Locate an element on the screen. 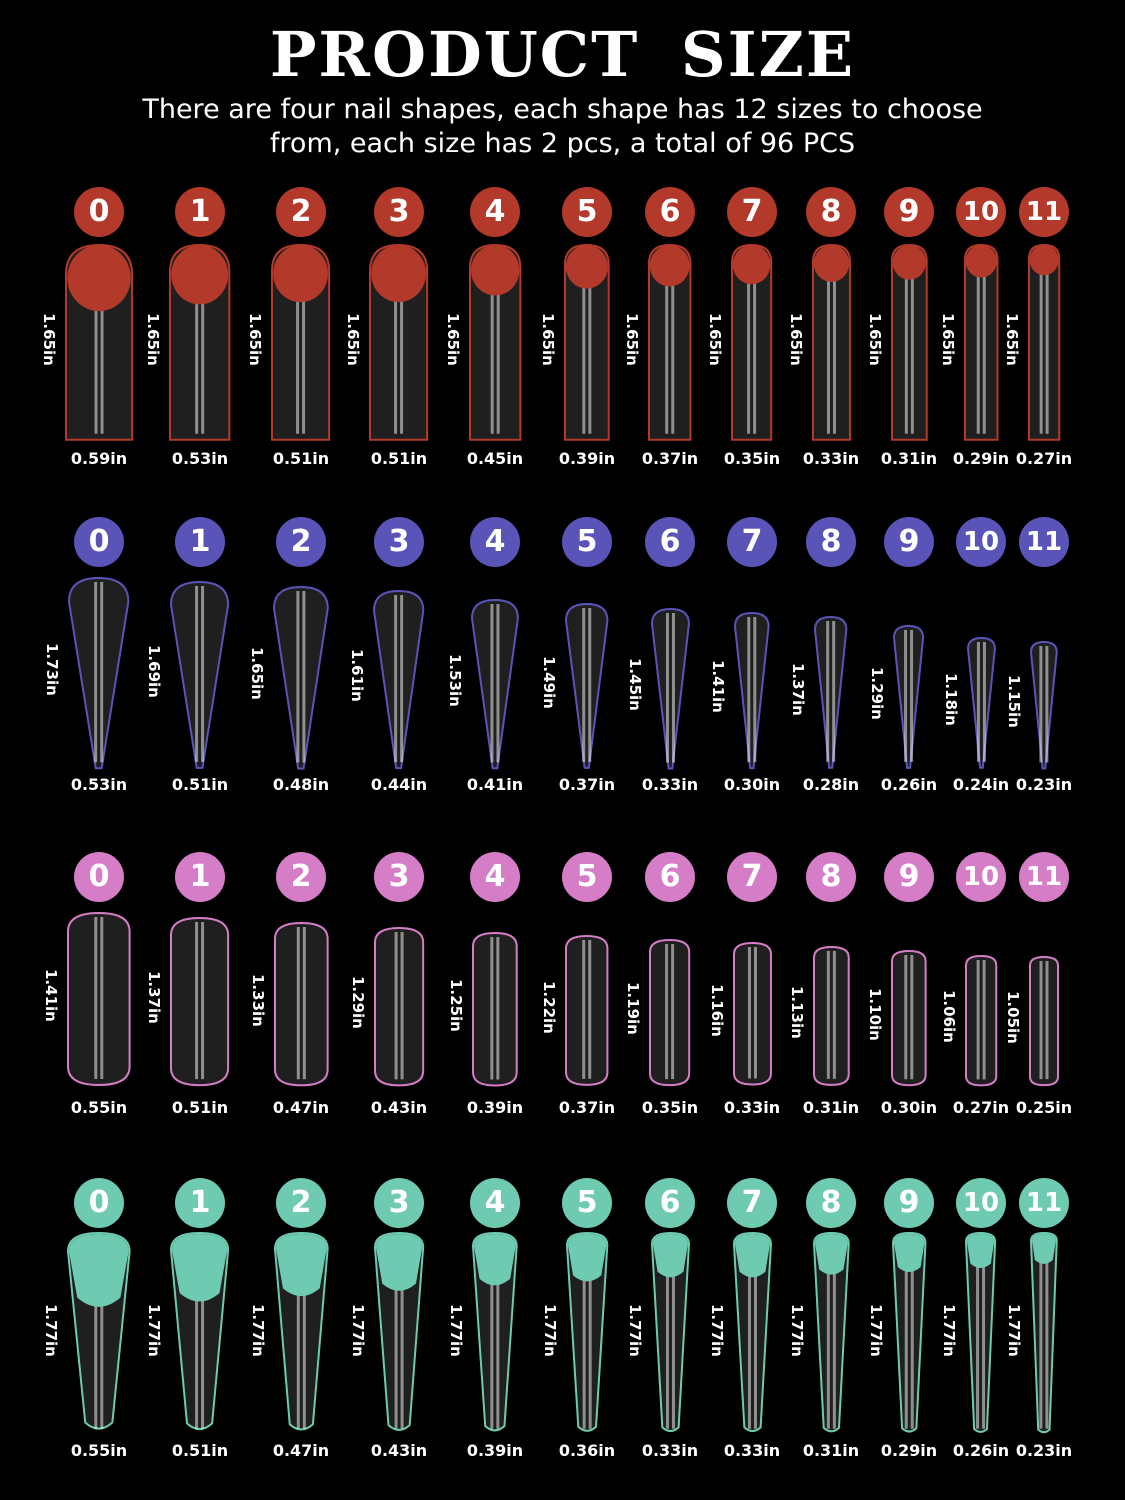  width-label: 0.48in is located at coordinates (301, 784).